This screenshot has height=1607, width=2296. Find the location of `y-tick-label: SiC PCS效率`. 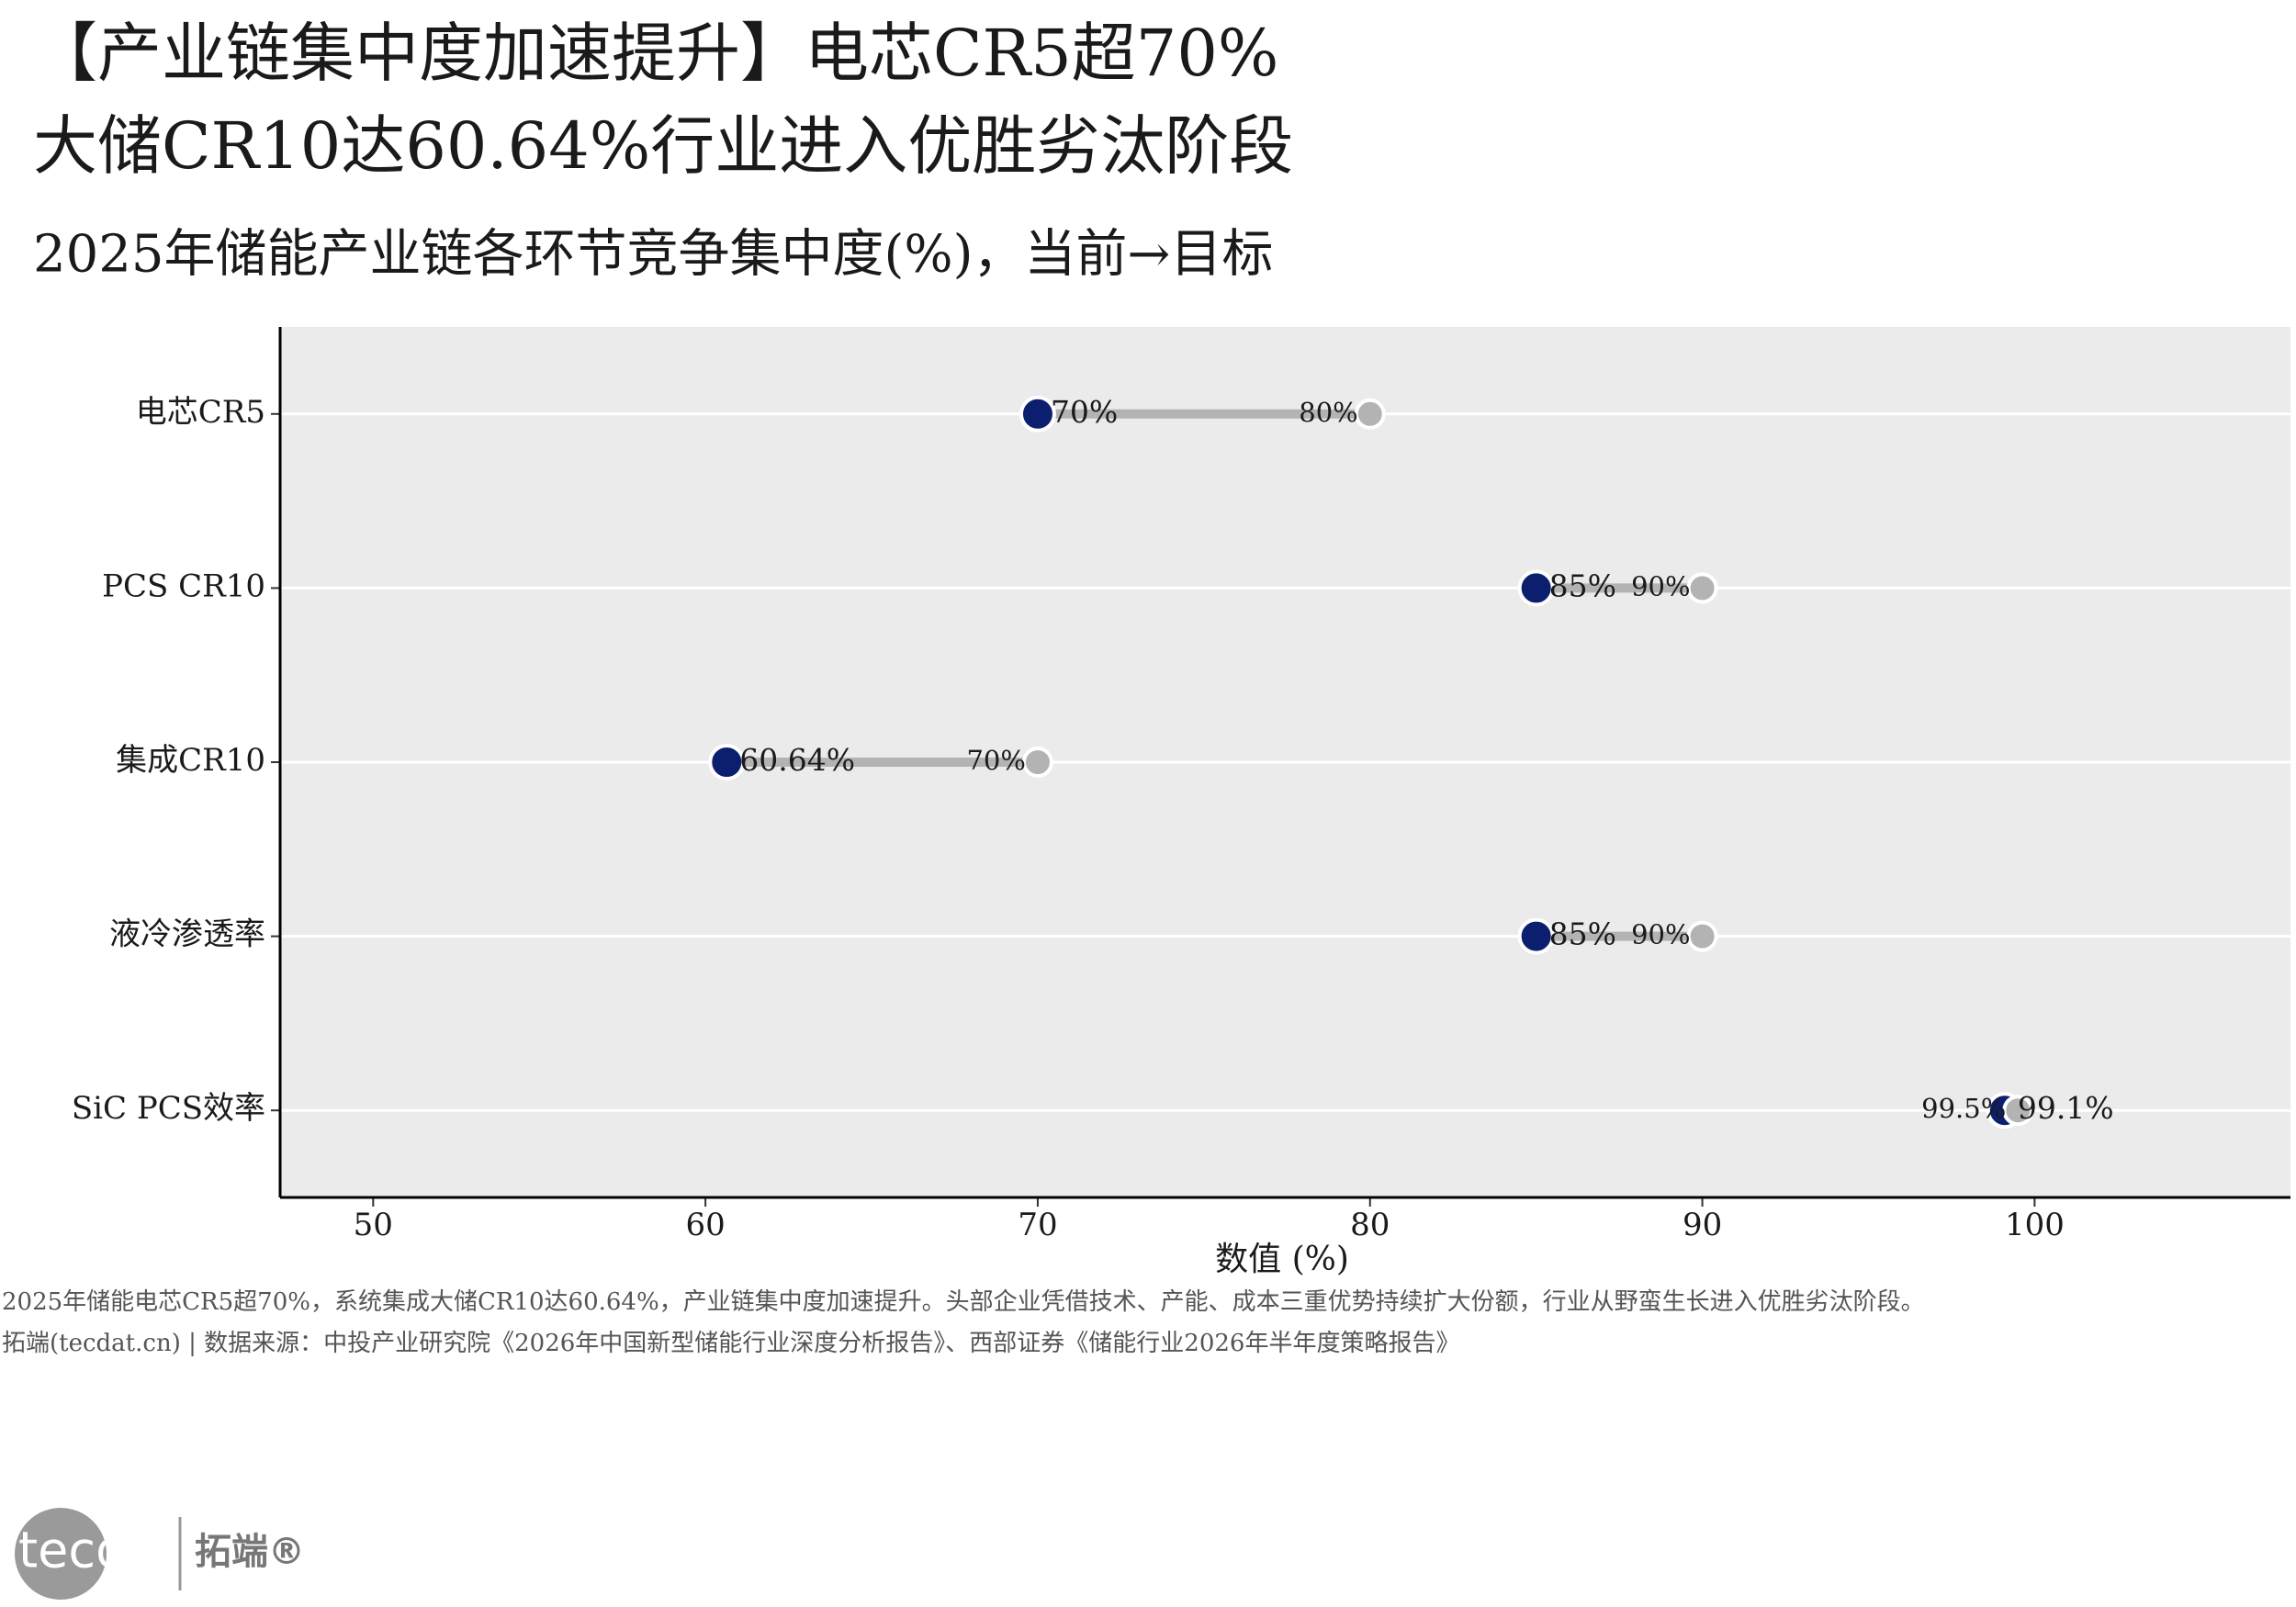

y-tick-label: SiC PCS效率 is located at coordinates (168, 1108).